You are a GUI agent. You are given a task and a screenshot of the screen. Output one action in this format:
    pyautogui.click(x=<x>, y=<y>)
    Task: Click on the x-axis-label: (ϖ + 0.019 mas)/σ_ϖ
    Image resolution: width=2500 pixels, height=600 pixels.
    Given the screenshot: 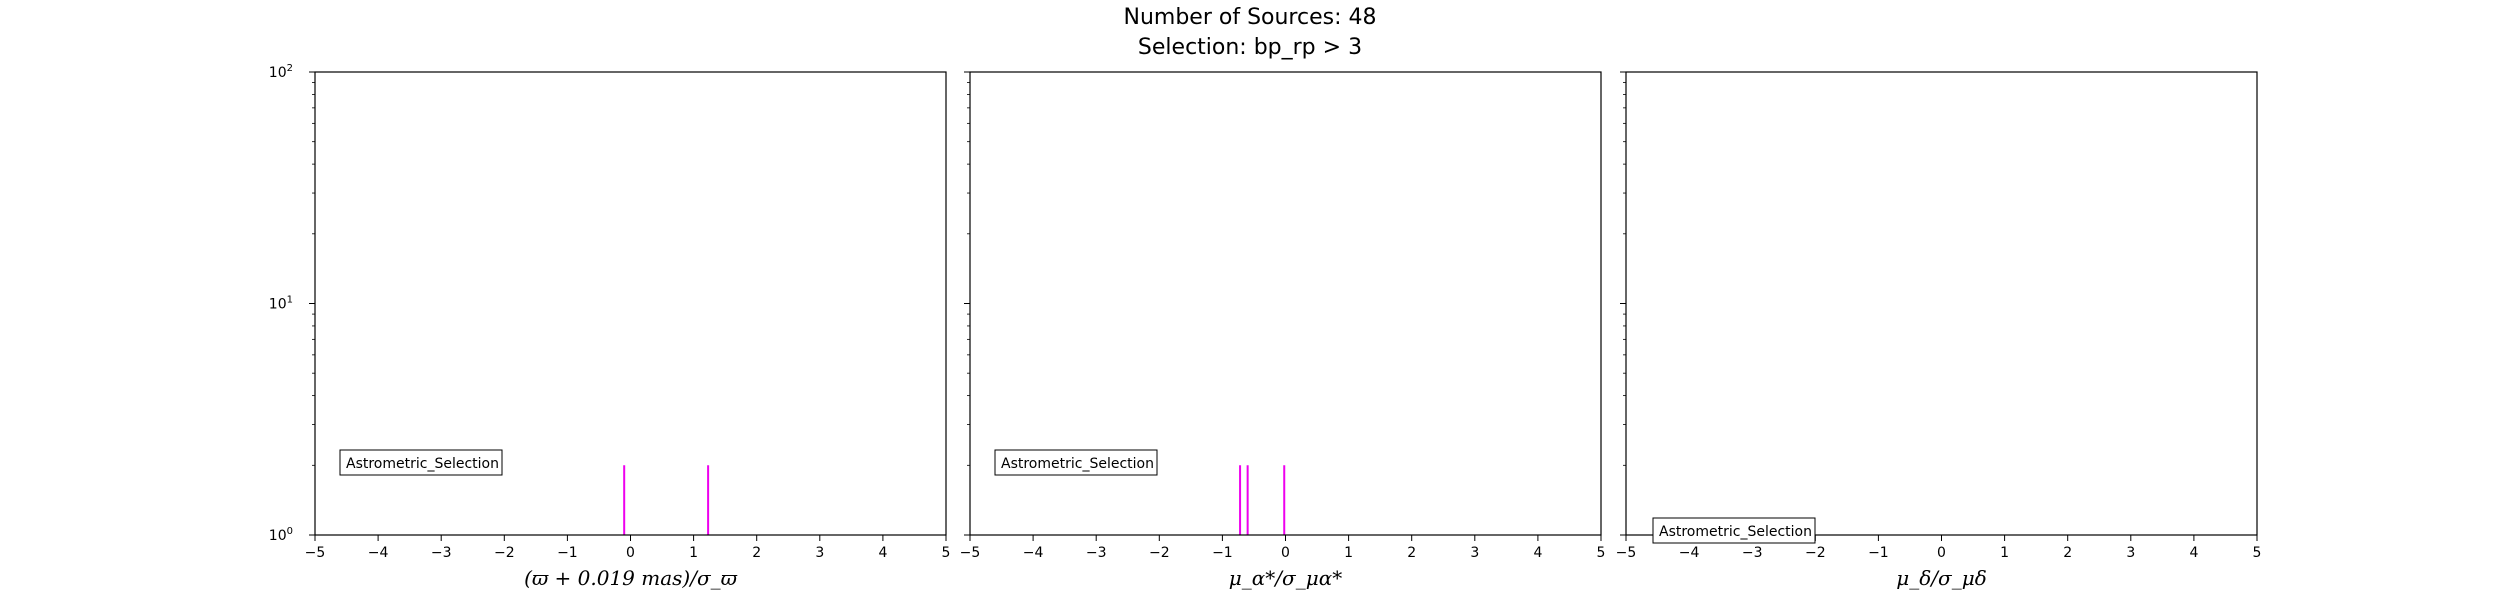 What is the action you would take?
    pyautogui.click(x=631, y=578)
    